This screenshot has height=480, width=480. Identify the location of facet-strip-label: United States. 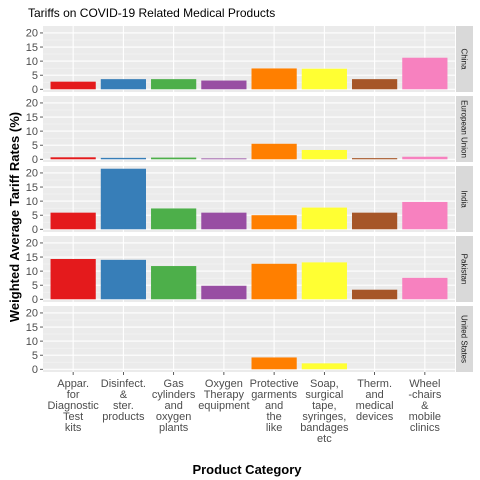
(464, 339).